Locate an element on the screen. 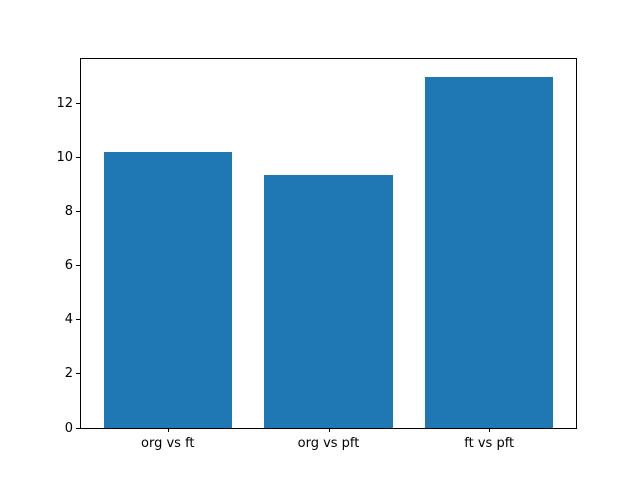  y-tick-label: 6 is located at coordinates (68, 266).